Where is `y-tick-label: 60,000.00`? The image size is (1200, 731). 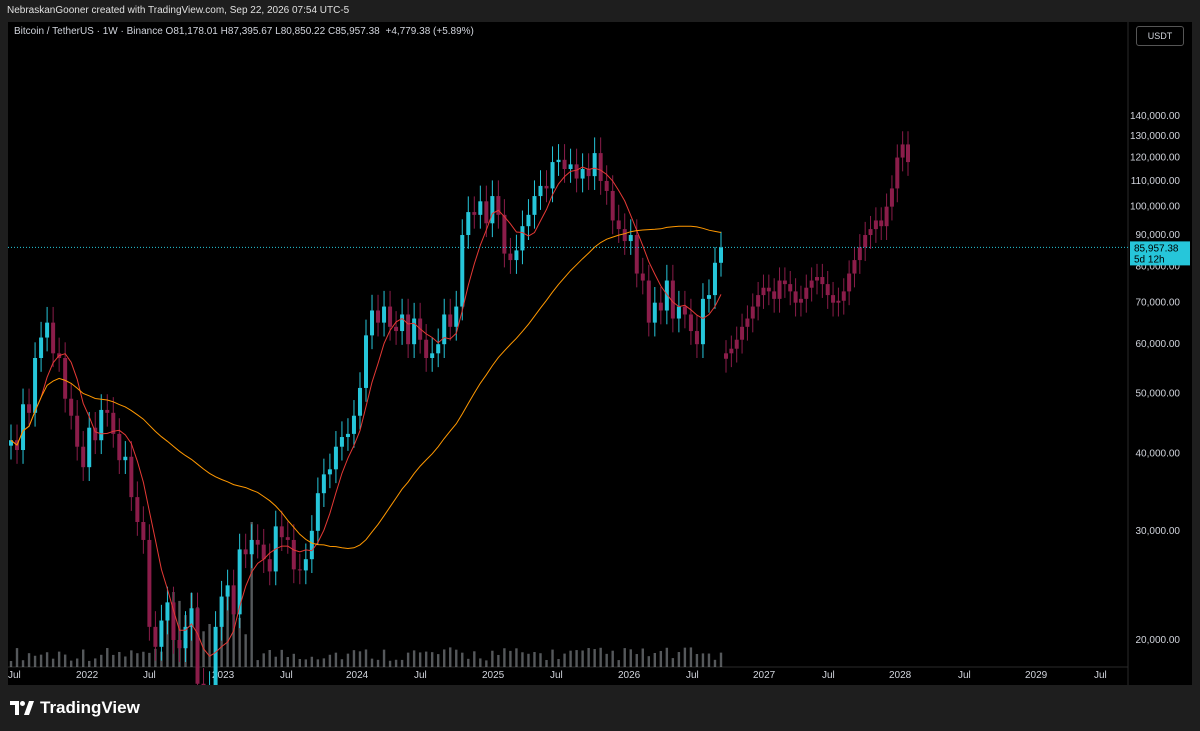 y-tick-label: 60,000.00 is located at coordinates (1158, 344).